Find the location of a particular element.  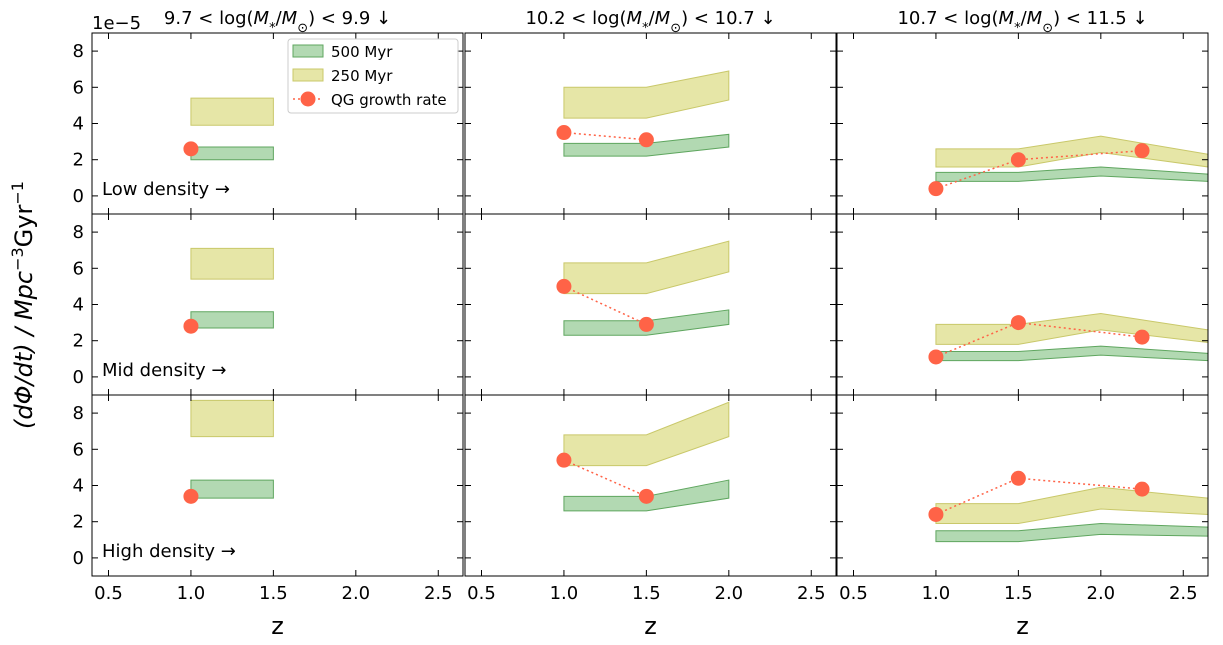

column-title-part: ⊙ is located at coordinates (675, 28).